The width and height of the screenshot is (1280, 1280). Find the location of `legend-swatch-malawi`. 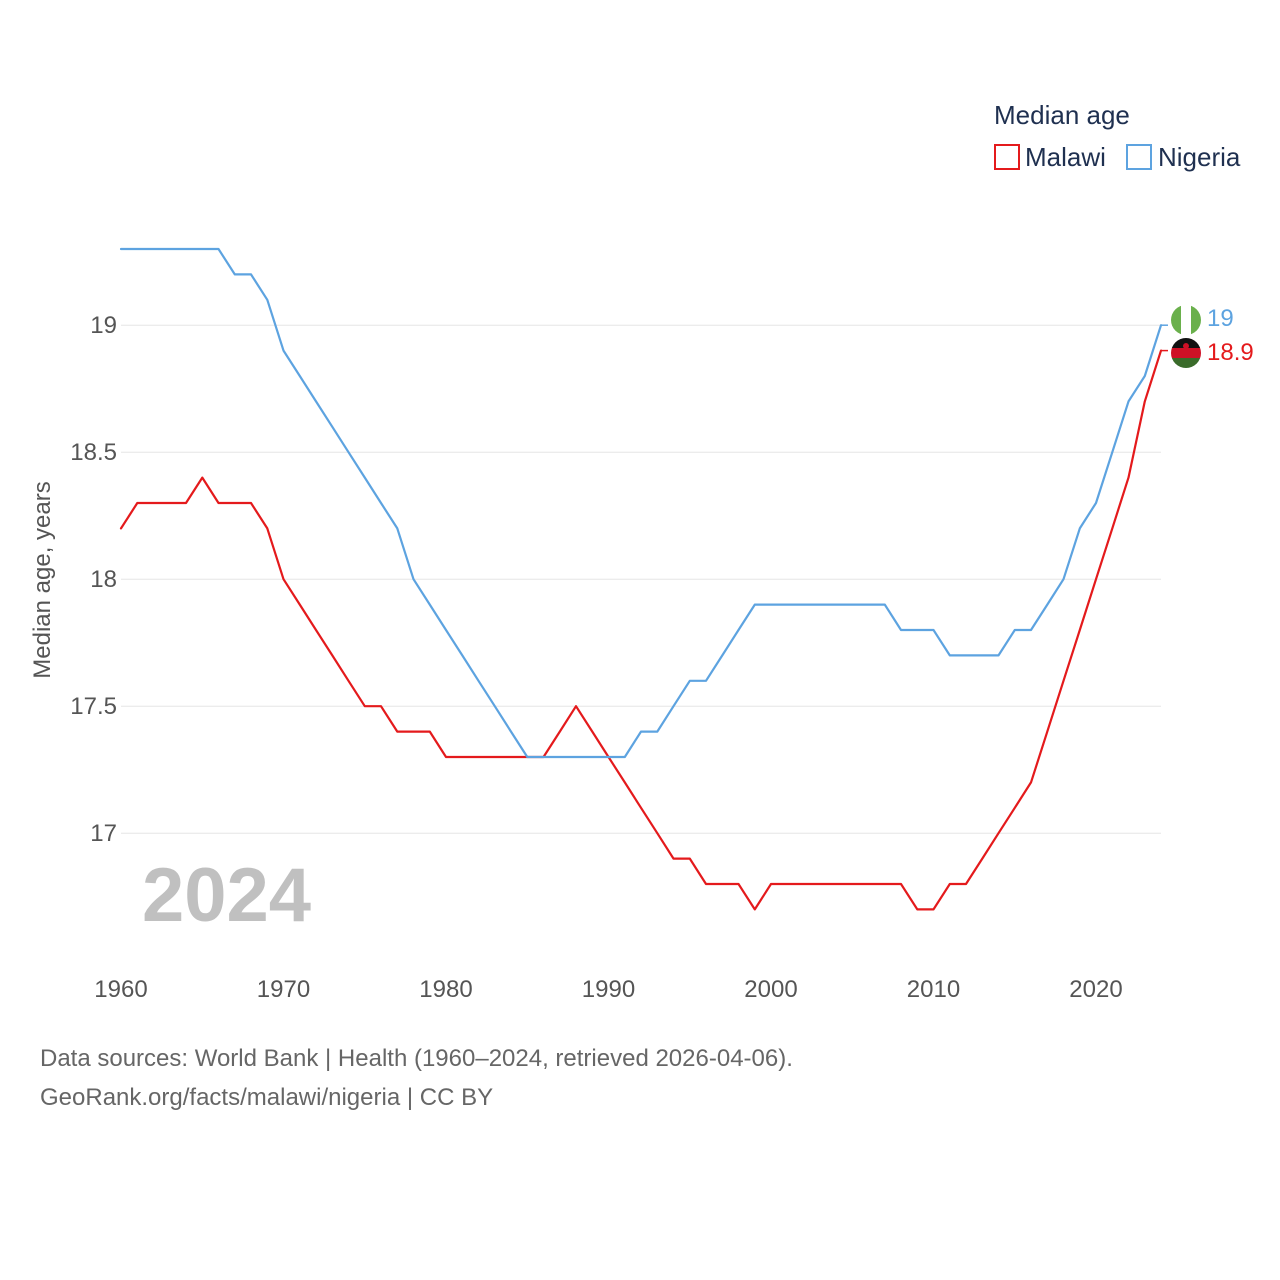

legend-swatch-malawi is located at coordinates (1007, 157).